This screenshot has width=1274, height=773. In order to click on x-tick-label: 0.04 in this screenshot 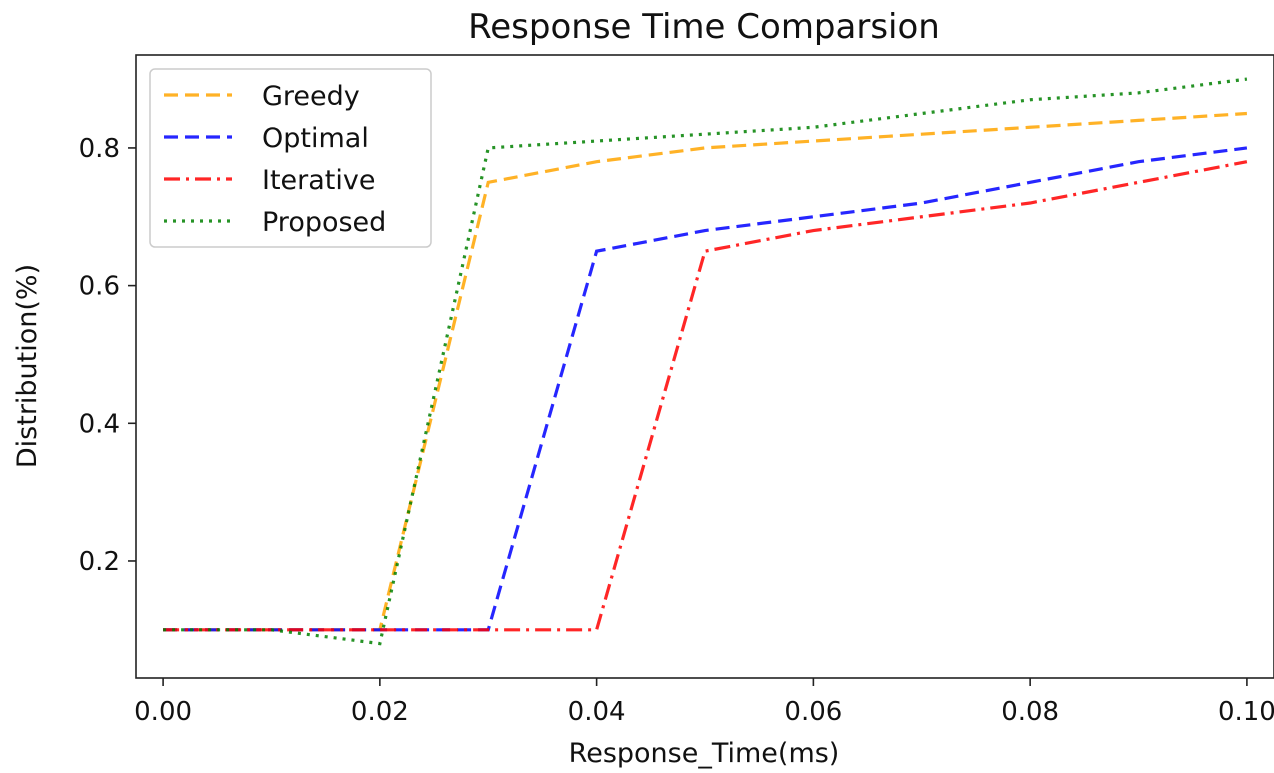, I will do `click(597, 712)`.